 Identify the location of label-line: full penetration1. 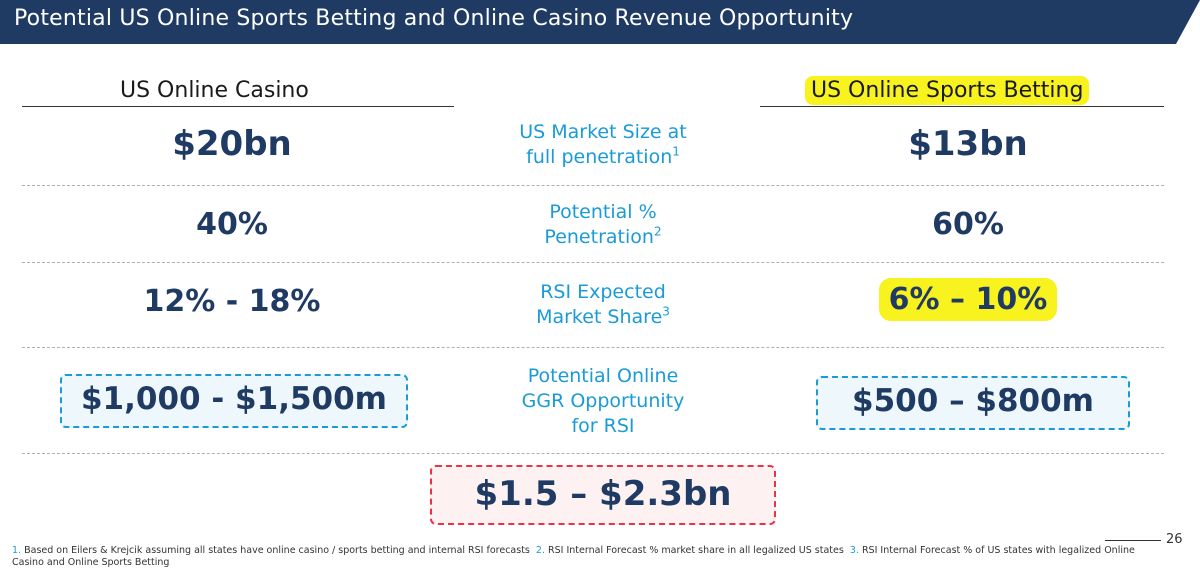
(603, 157).